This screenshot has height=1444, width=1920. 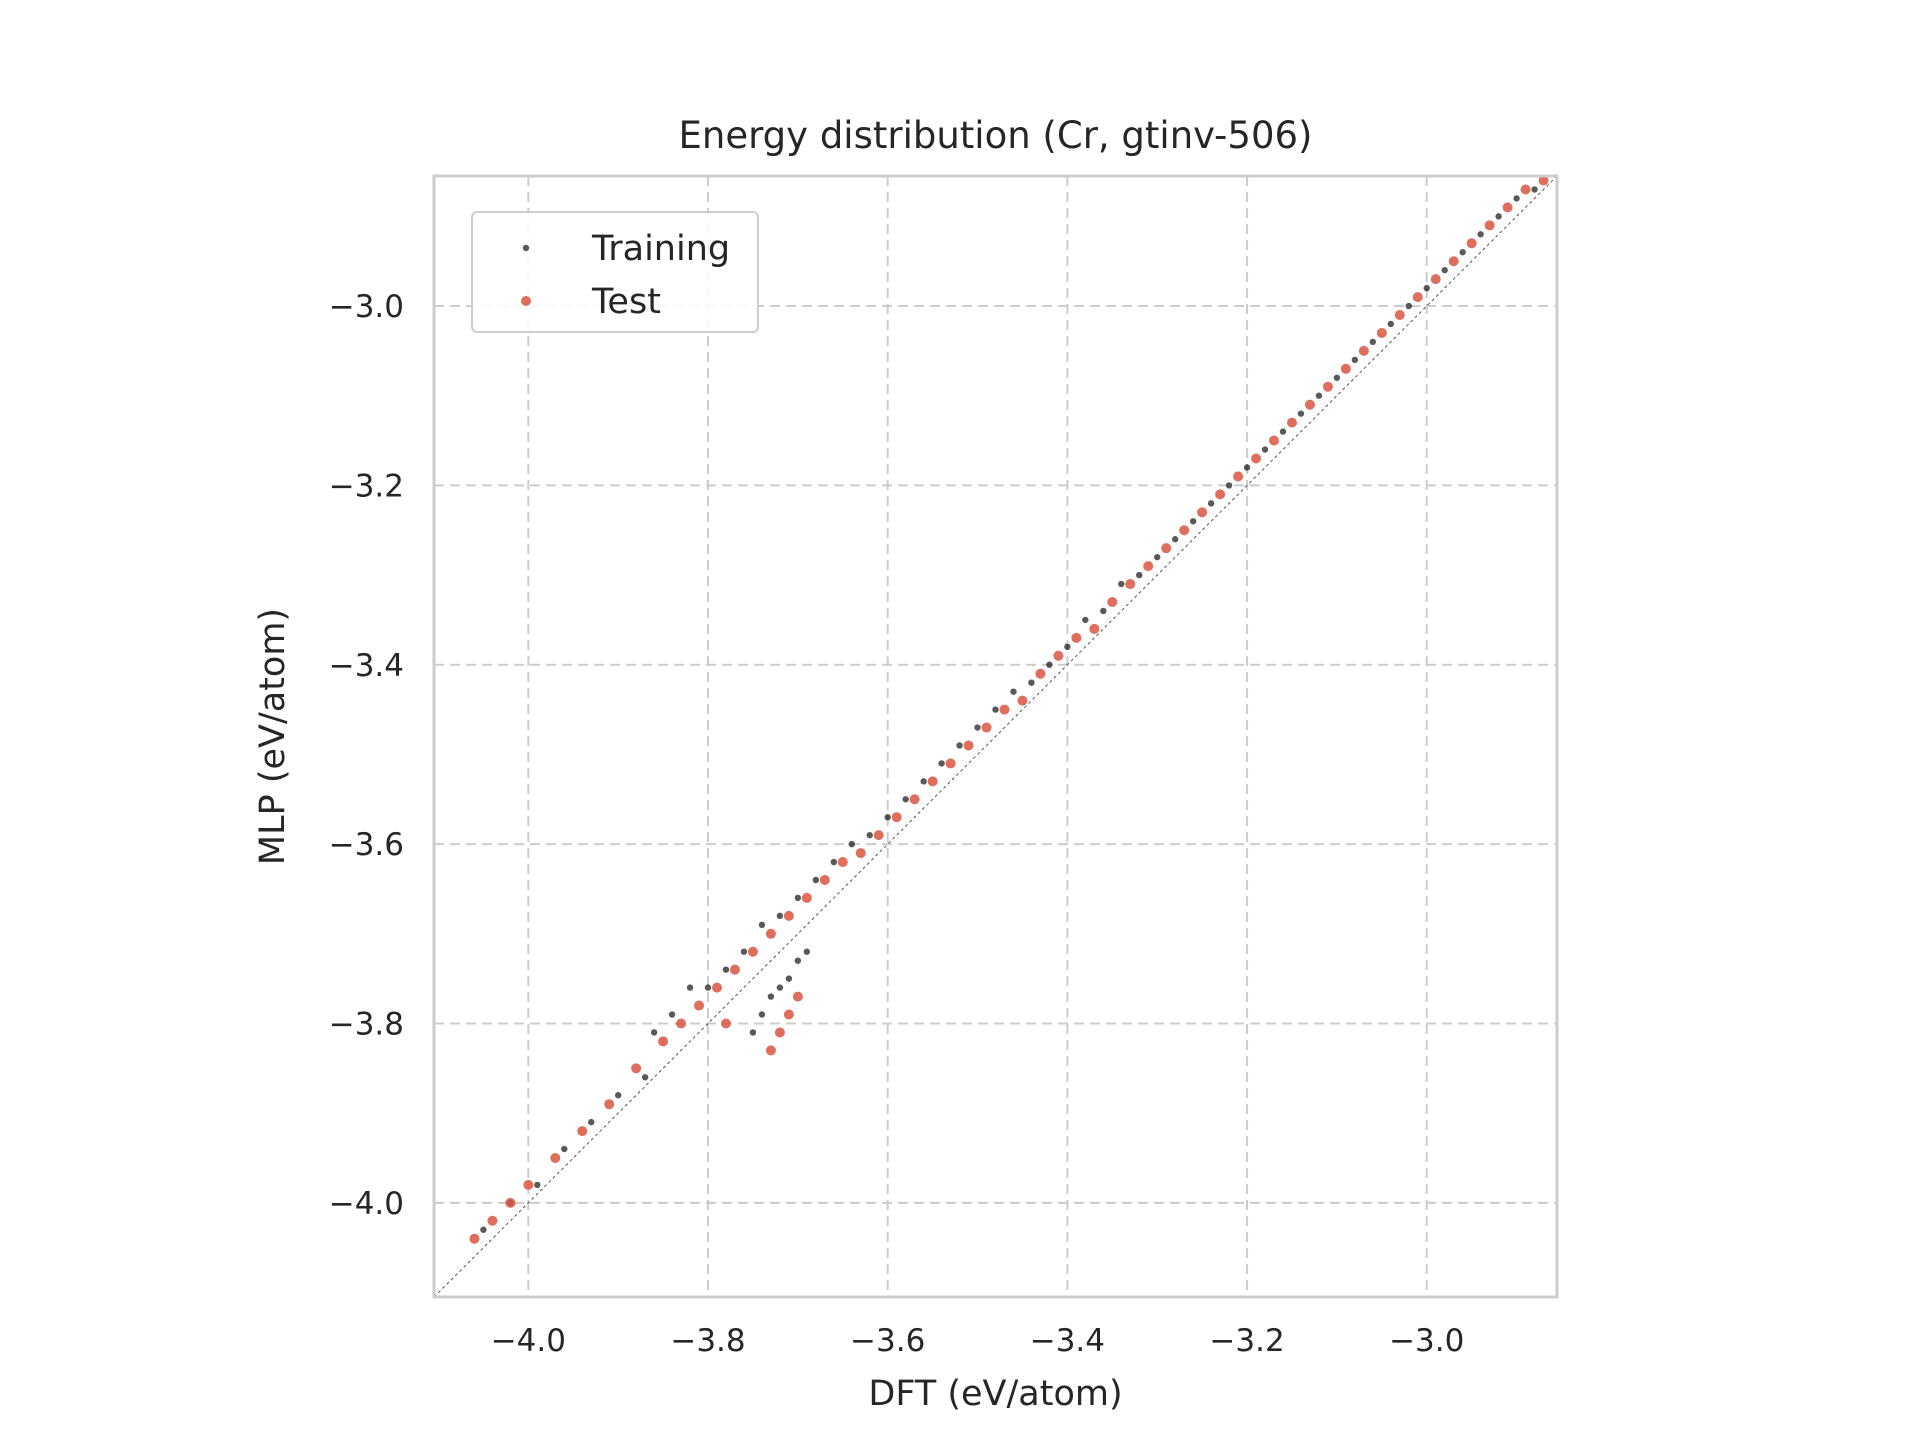 I want to click on chart-title: Energy distribution (Cr, gtinv-506), so click(x=996, y=135).